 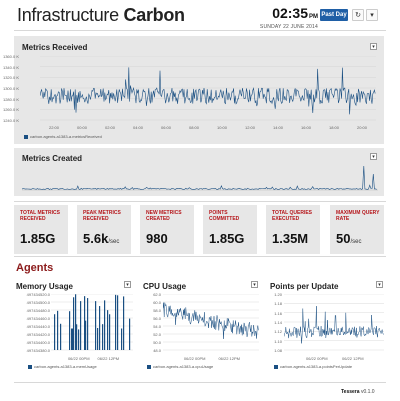 I want to click on metrics-received-legend: carbon.agents.a1383-a.metricsReceived, so click(x=63, y=136).